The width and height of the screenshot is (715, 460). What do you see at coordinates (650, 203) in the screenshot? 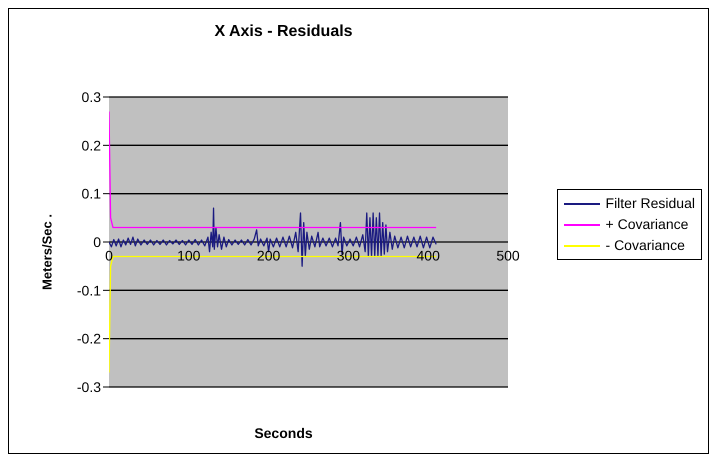
I see `legend-label: Filter Residual` at bounding box center [650, 203].